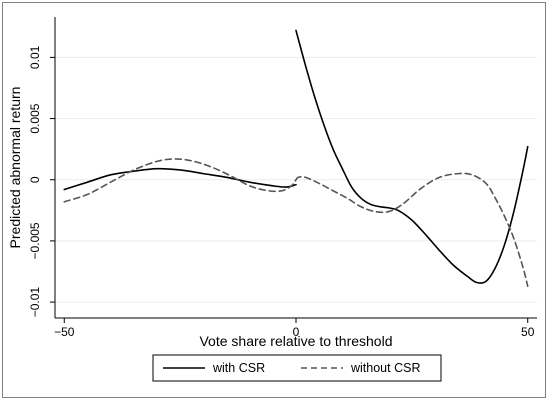 This screenshot has height=402, width=550. What do you see at coordinates (64, 332) in the screenshot?
I see `x-tick-label: −50` at bounding box center [64, 332].